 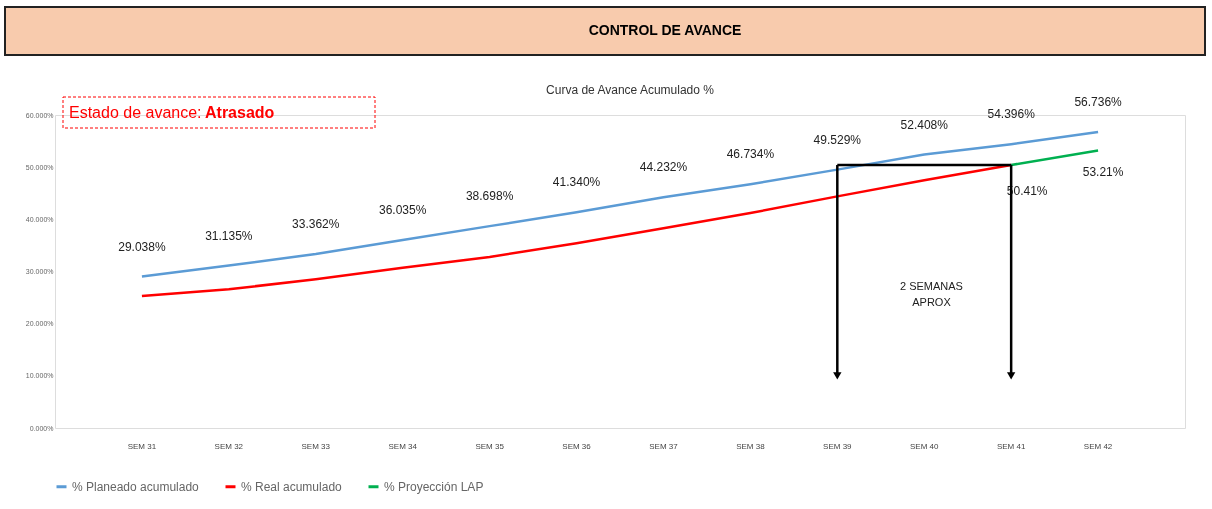 I want to click on data-label: 49.529%, so click(x=837, y=139).